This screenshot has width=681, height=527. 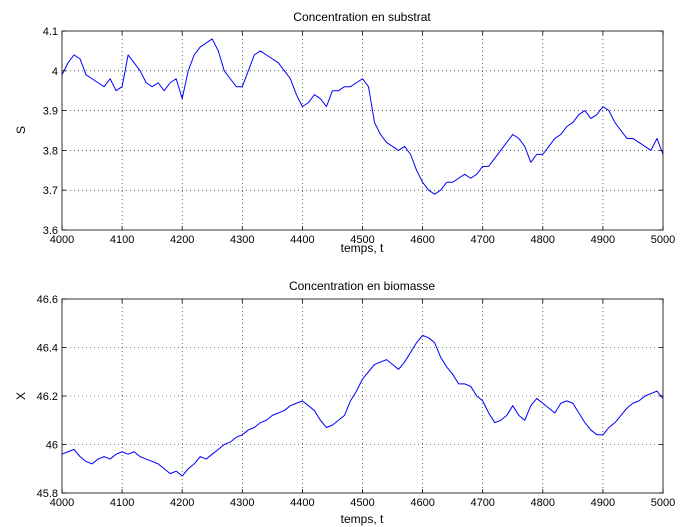 What do you see at coordinates (50, 112) in the screenshot?
I see `y-tick-label: 3.9` at bounding box center [50, 112].